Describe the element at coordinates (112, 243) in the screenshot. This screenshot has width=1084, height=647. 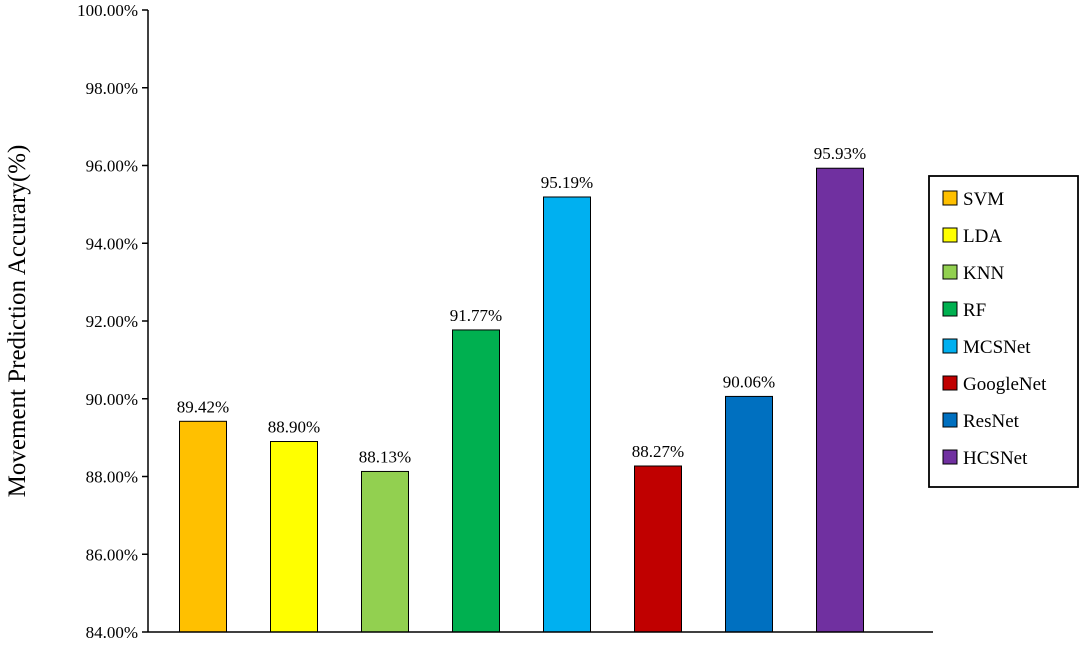
I see `y-tick-label: 94.00%` at that location.